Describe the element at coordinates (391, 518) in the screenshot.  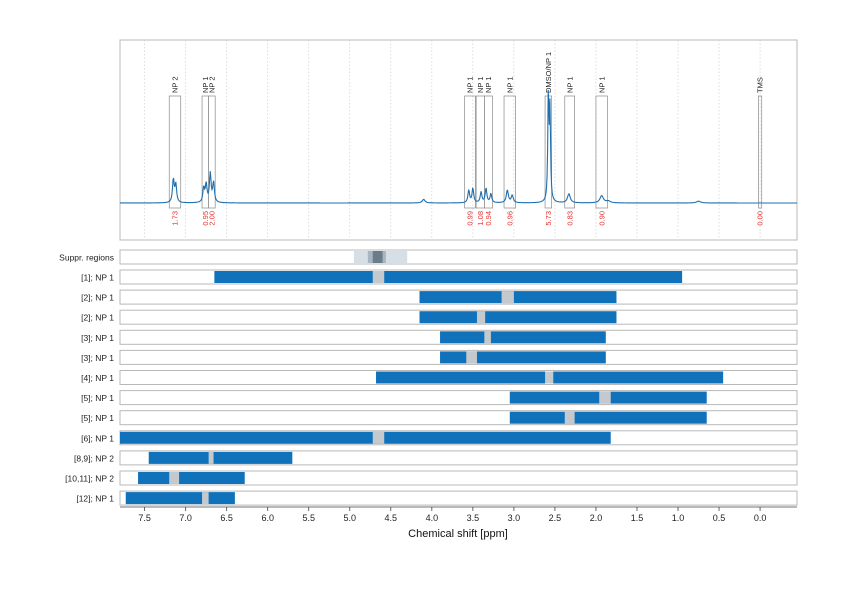
I see `x-tick-label: 4.5` at that location.